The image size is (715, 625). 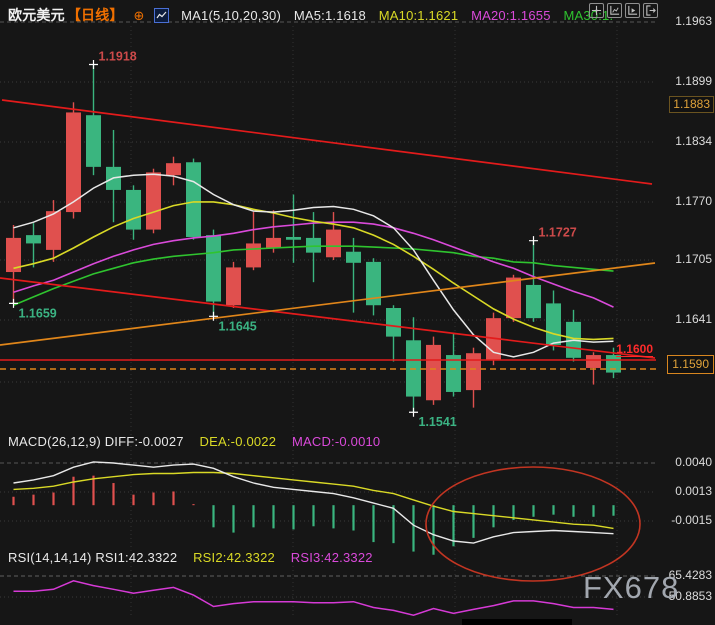 I want to click on price-axis-label: 1.1834, so click(x=693, y=141).